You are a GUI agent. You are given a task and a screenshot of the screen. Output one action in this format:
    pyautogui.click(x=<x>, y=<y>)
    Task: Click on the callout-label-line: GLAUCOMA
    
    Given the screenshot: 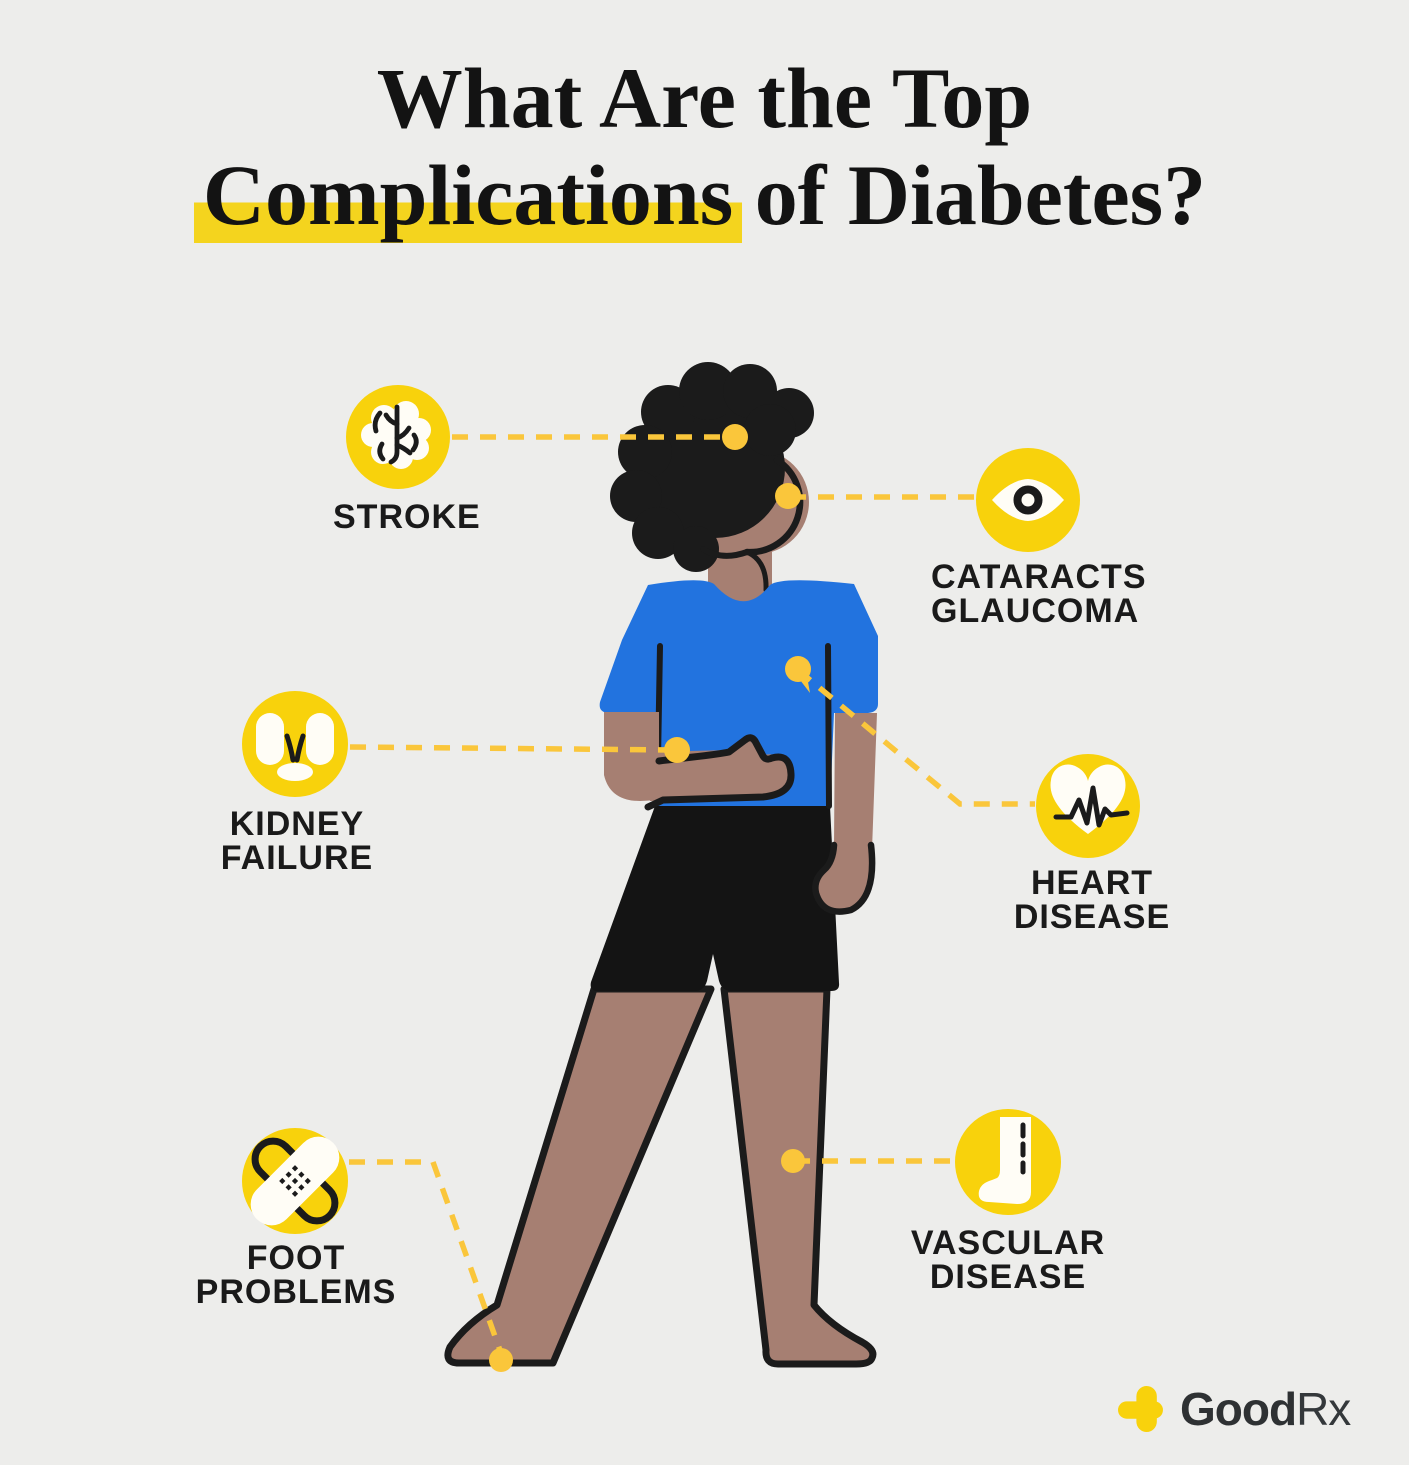 What is the action you would take?
    pyautogui.click(x=1035, y=611)
    